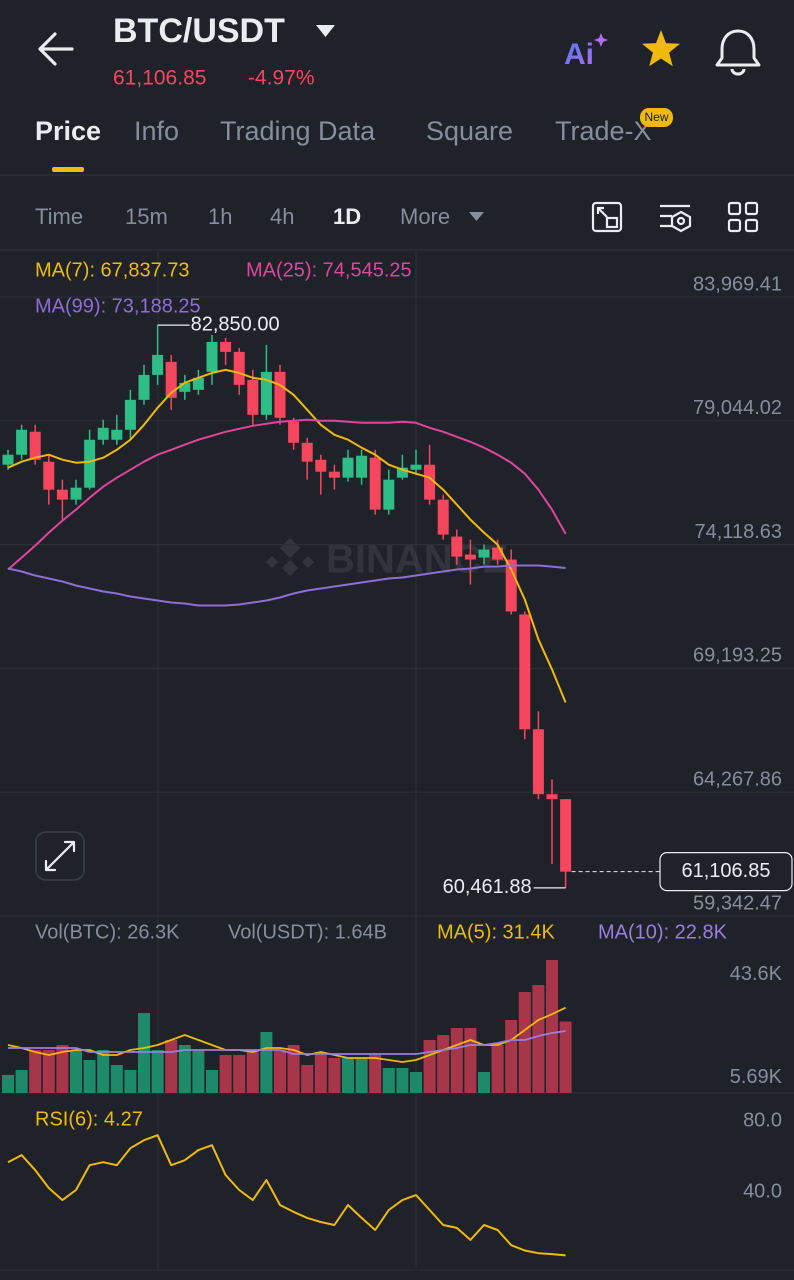  I want to click on tab: Trading Data, so click(298, 131).